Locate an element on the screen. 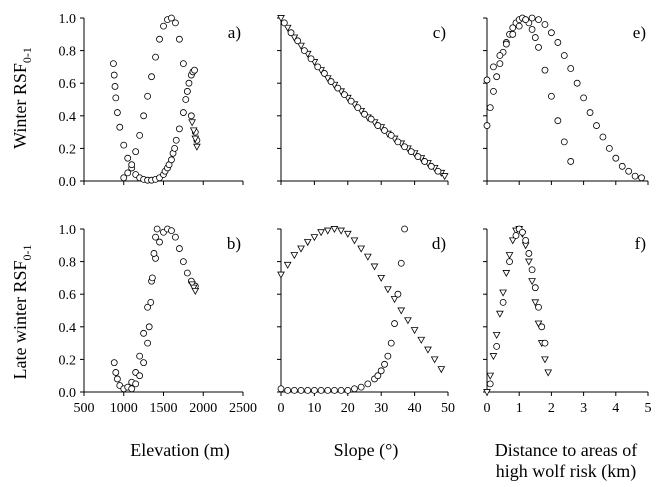 The width and height of the screenshot is (656, 487). distance-xlabel-line1: Distance to areas of is located at coordinates (566, 450).